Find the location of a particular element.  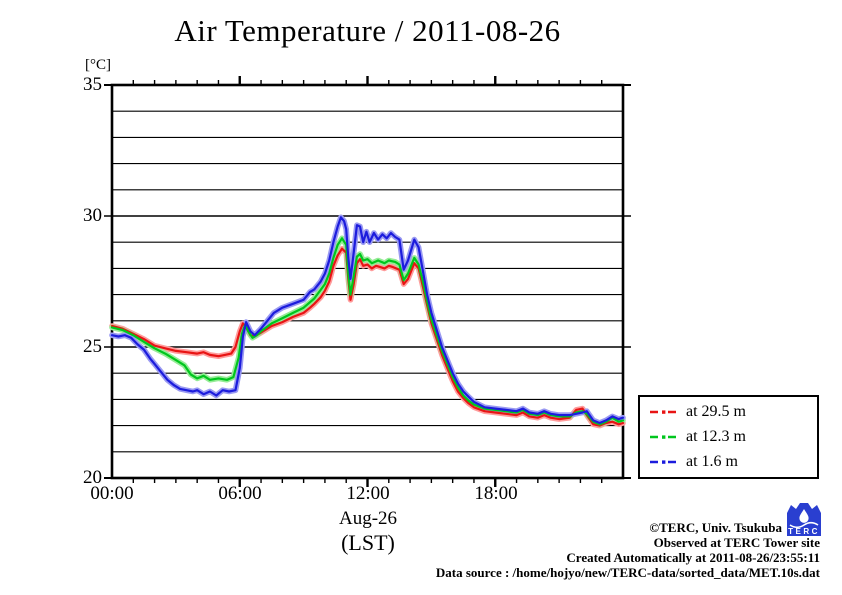

legend-label: at 29.5 m is located at coordinates (716, 411).